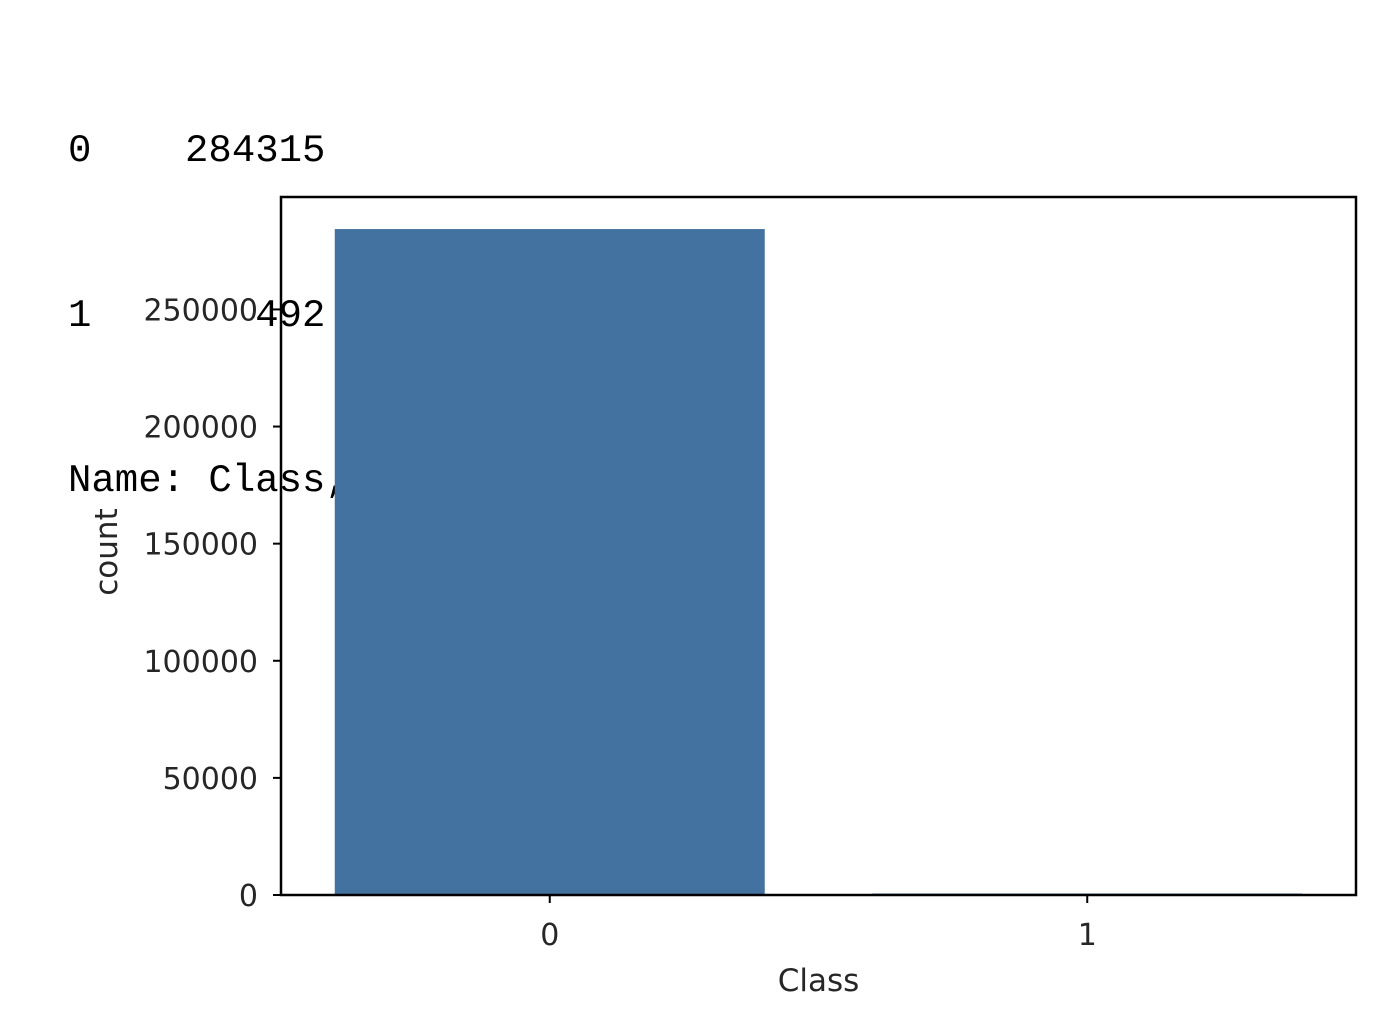  I want to click on x-axis-label: Class, so click(819, 981).